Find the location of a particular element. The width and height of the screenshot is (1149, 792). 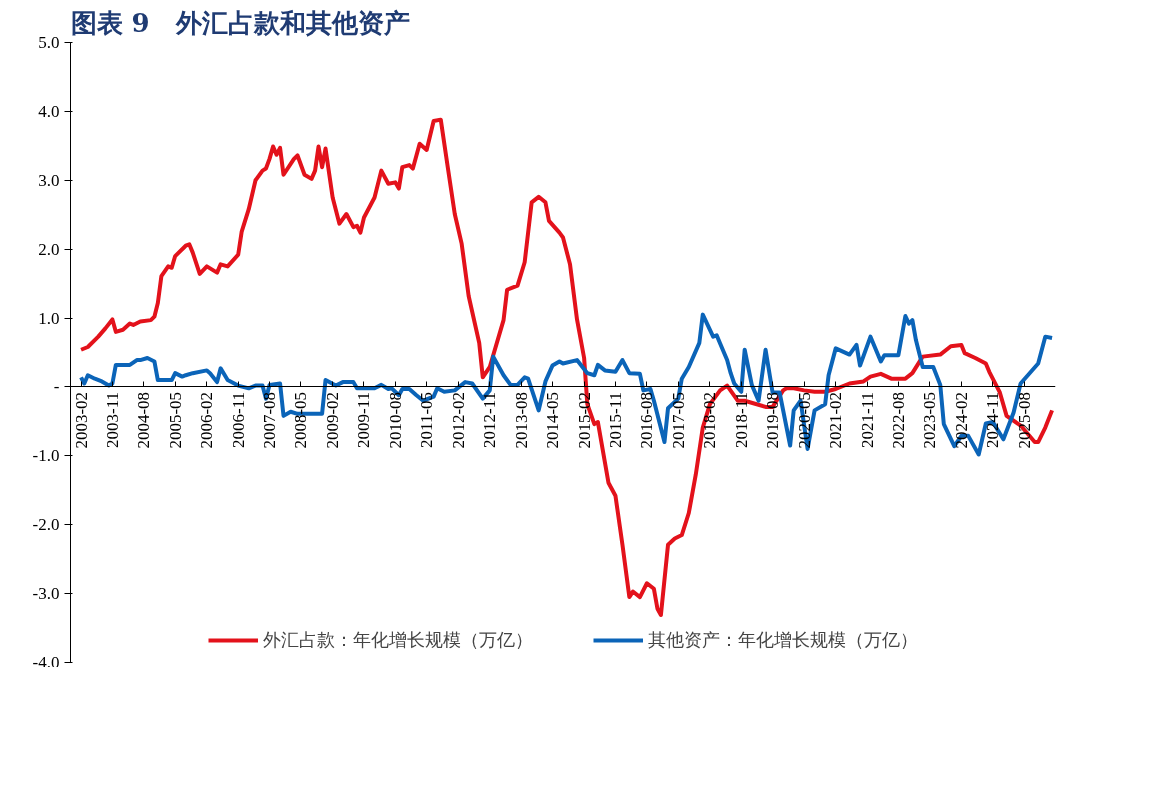

y-tick-label: -3.0 is located at coordinates (46, 594).